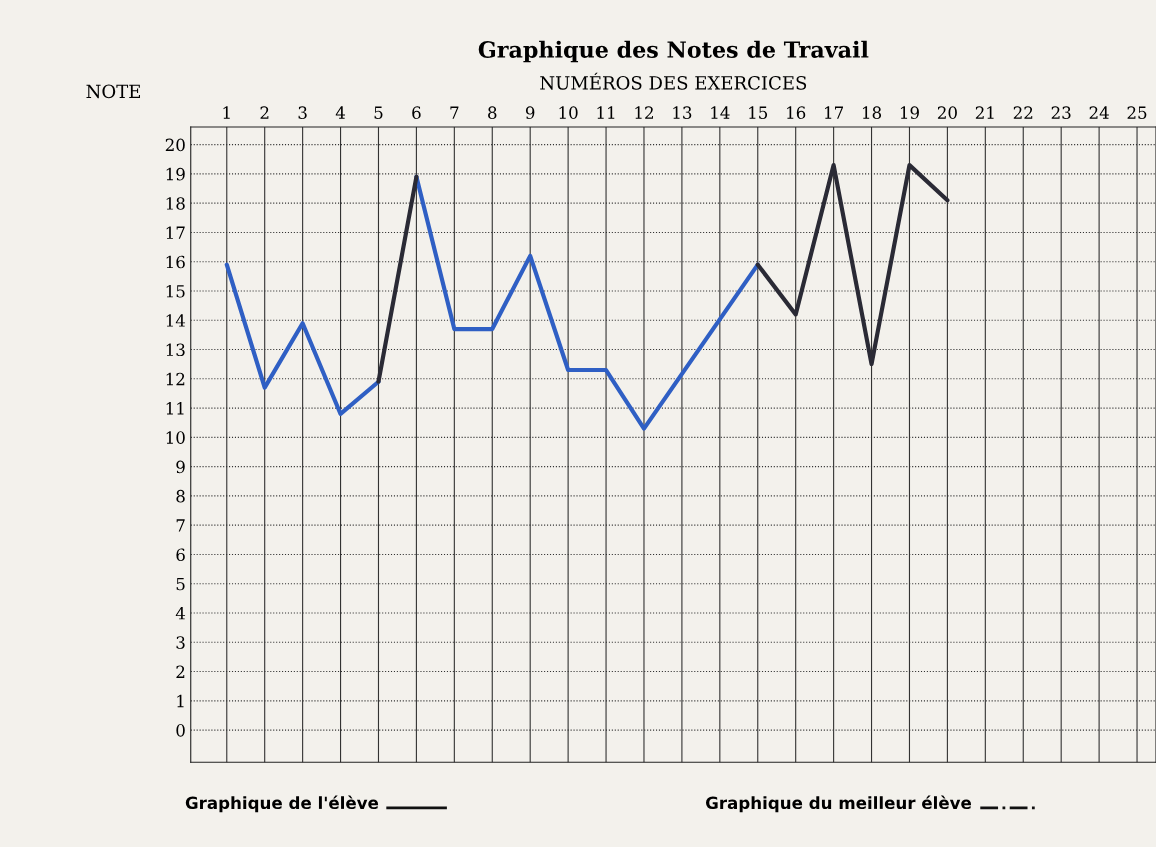  I want to click on x-tick-label: 7, so click(454, 112).